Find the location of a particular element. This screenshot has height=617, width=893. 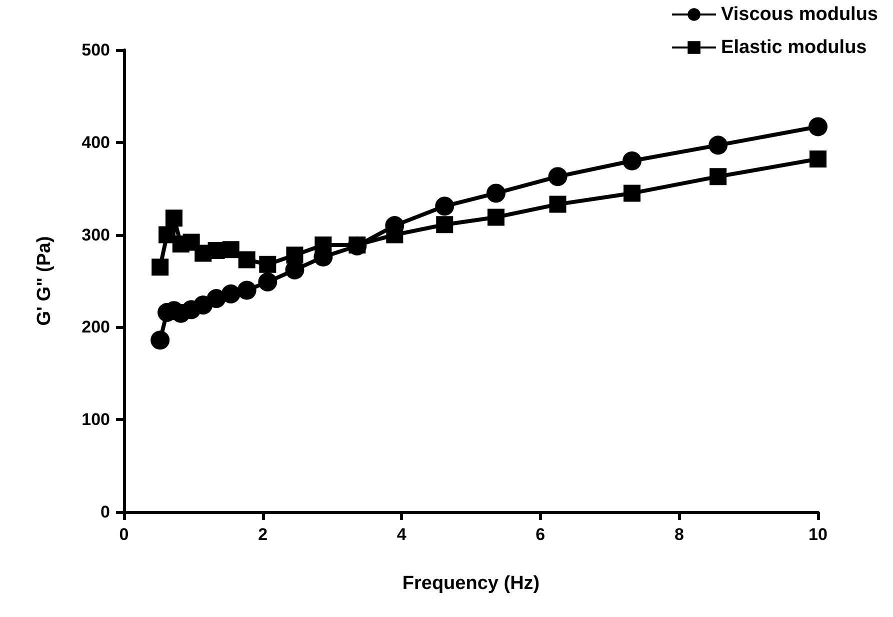

y-tick-label: 0 is located at coordinates (105, 512).